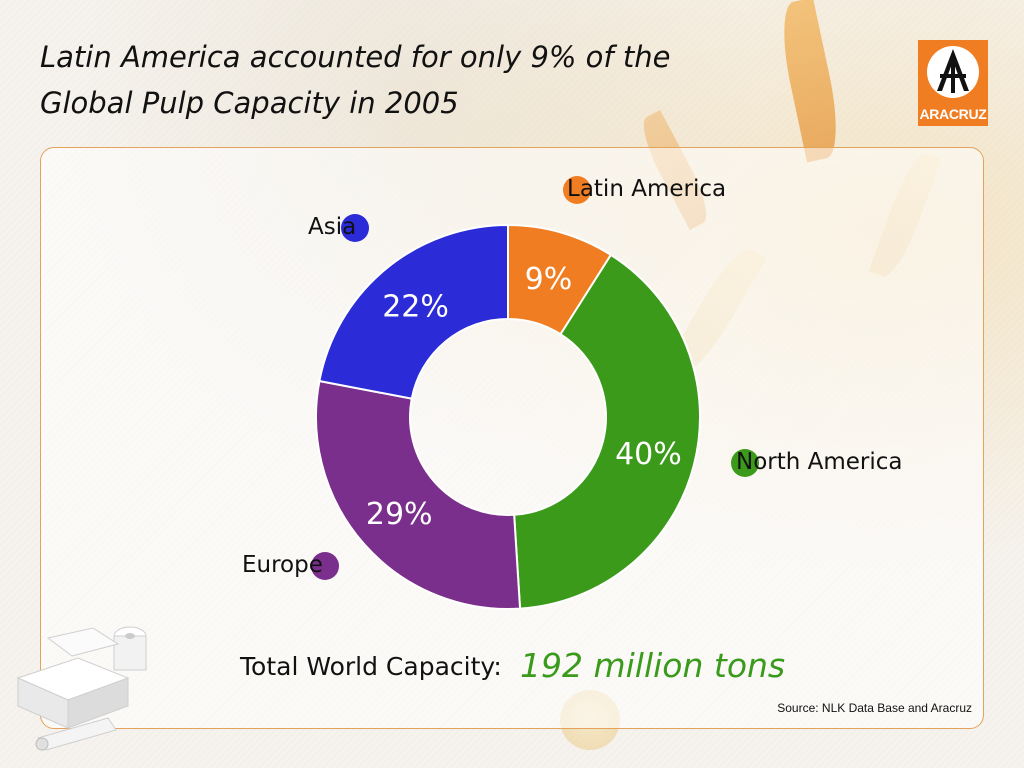 The height and width of the screenshot is (768, 1024). I want to click on aracruz-logo: ARACRUZ, so click(953, 83).